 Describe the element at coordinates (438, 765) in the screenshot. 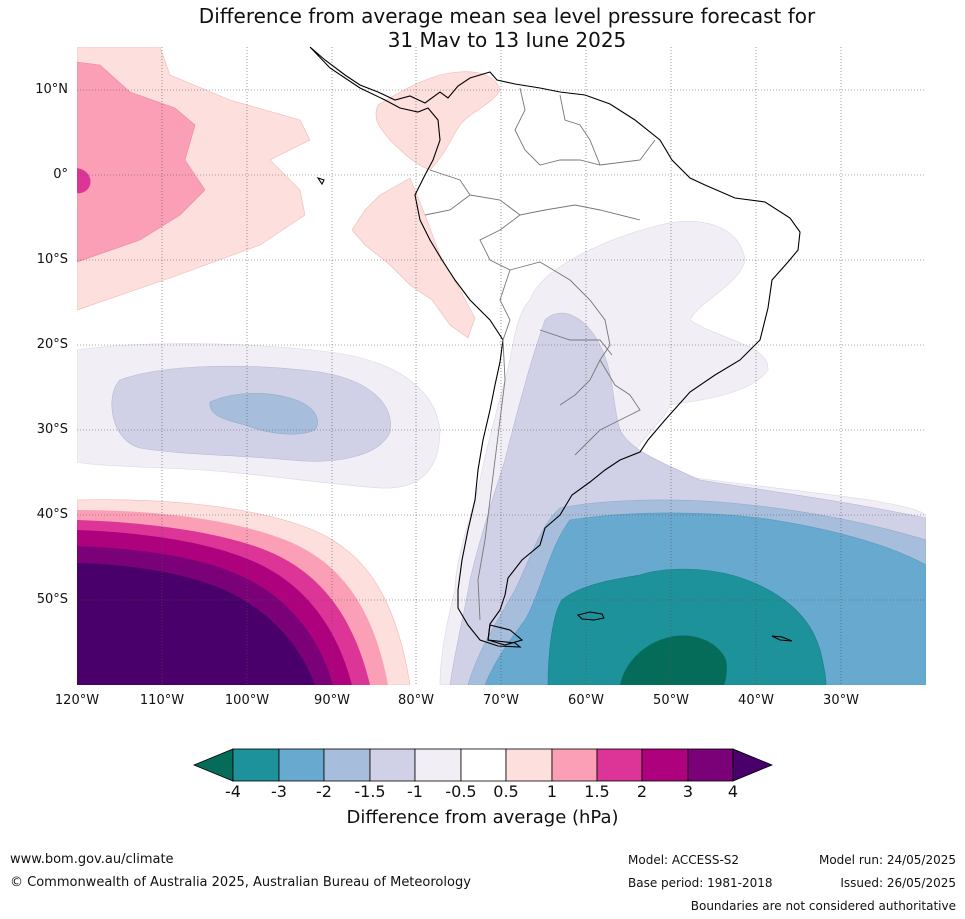

I see `colorbar-box--1--0.5` at that location.